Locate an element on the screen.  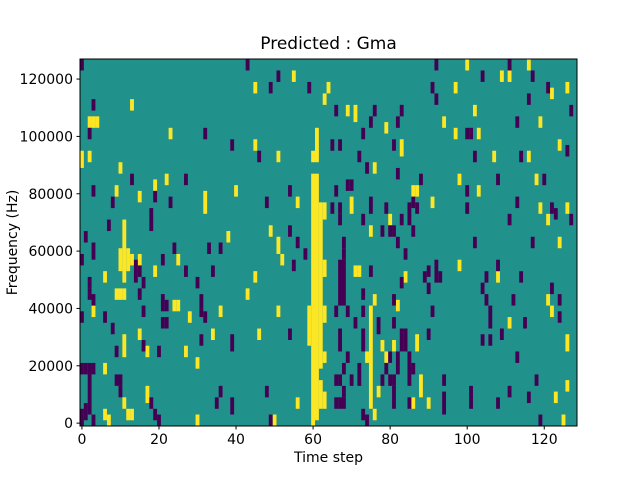
y-tick-label: 20000 is located at coordinates (50, 367).